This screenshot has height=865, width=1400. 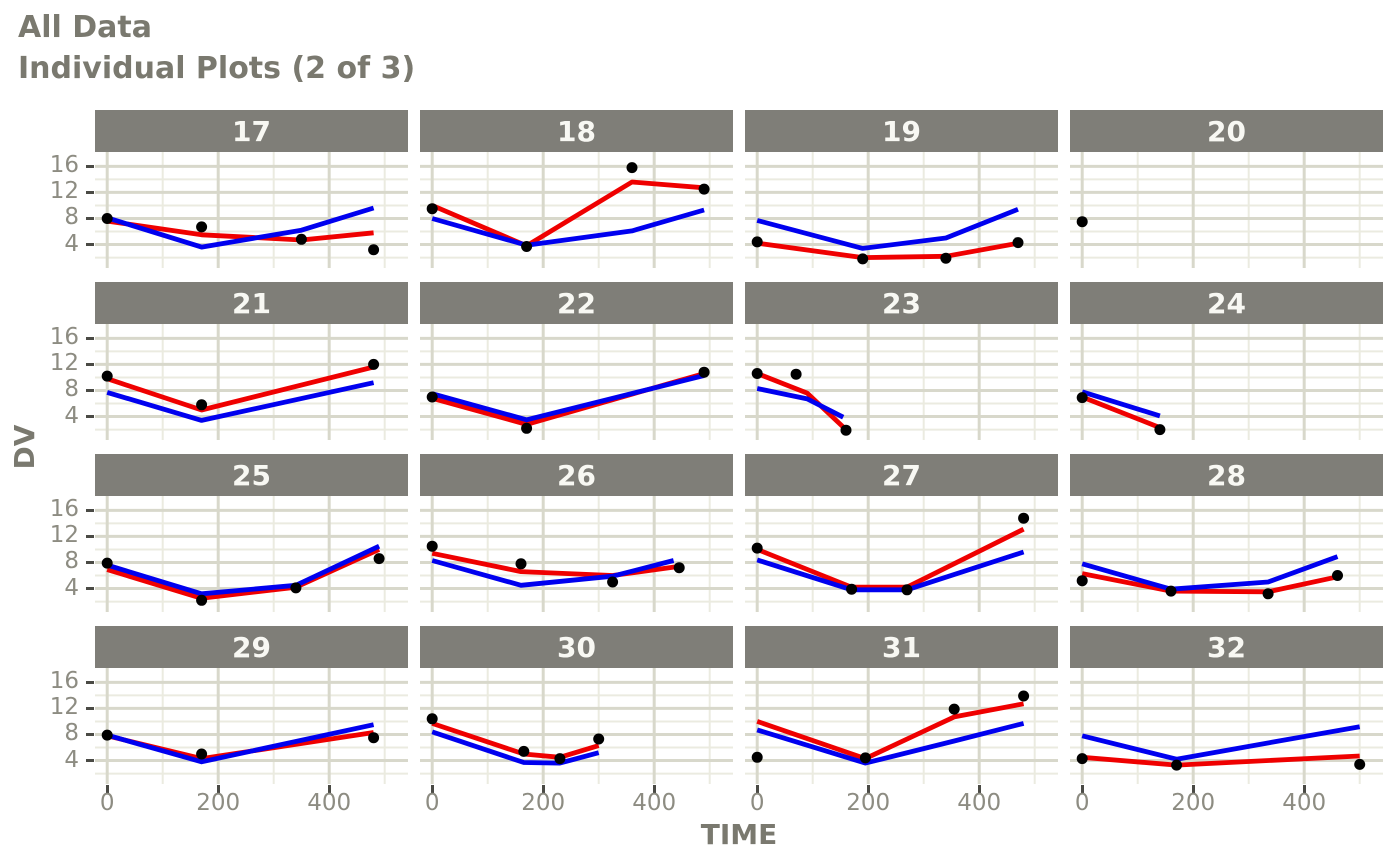 I want to click on facet-cell-17: 17 16 12 8 4, so click(x=229, y=189).